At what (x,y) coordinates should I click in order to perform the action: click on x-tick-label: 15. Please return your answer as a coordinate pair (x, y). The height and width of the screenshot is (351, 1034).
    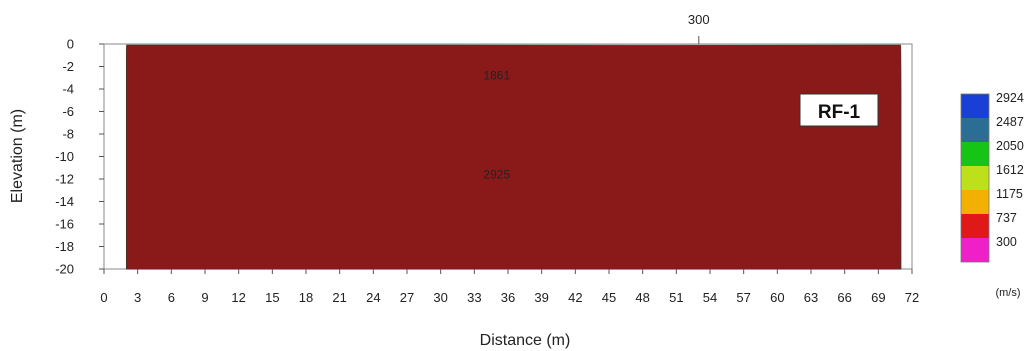
    Looking at the image, I should click on (272, 297).